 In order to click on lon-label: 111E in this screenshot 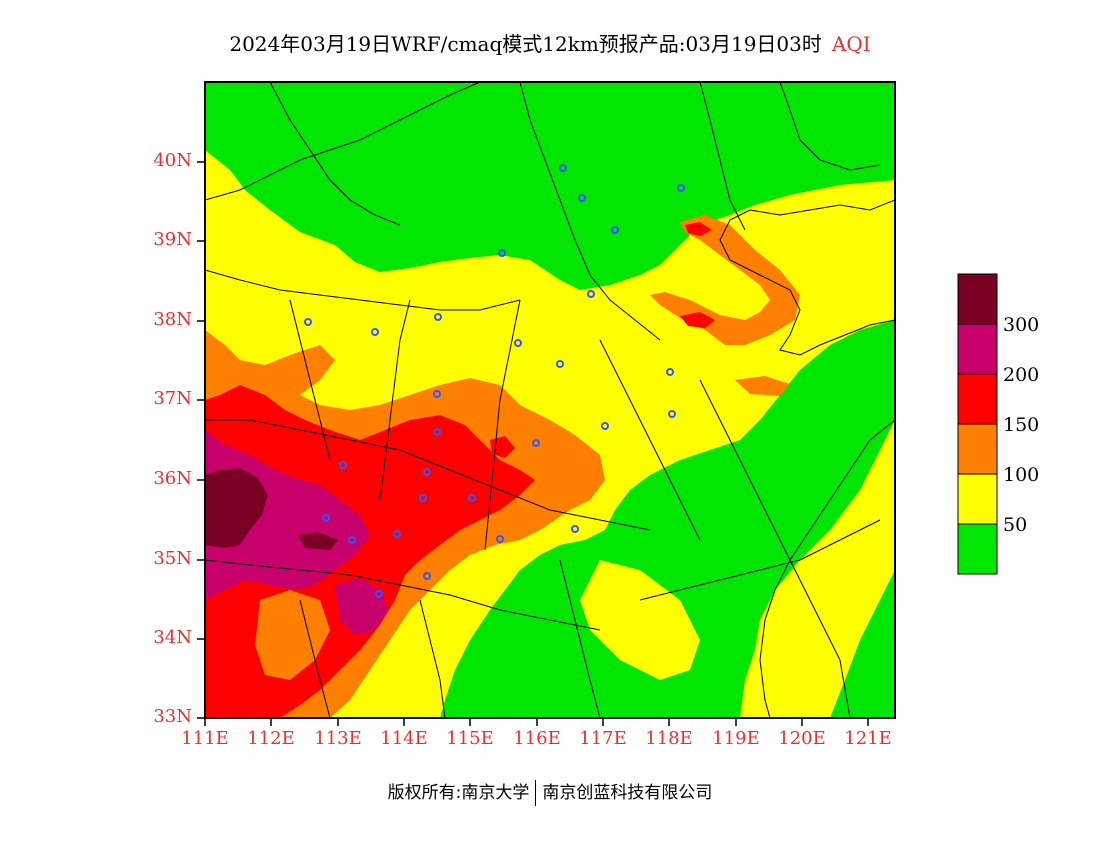, I will do `click(205, 738)`.